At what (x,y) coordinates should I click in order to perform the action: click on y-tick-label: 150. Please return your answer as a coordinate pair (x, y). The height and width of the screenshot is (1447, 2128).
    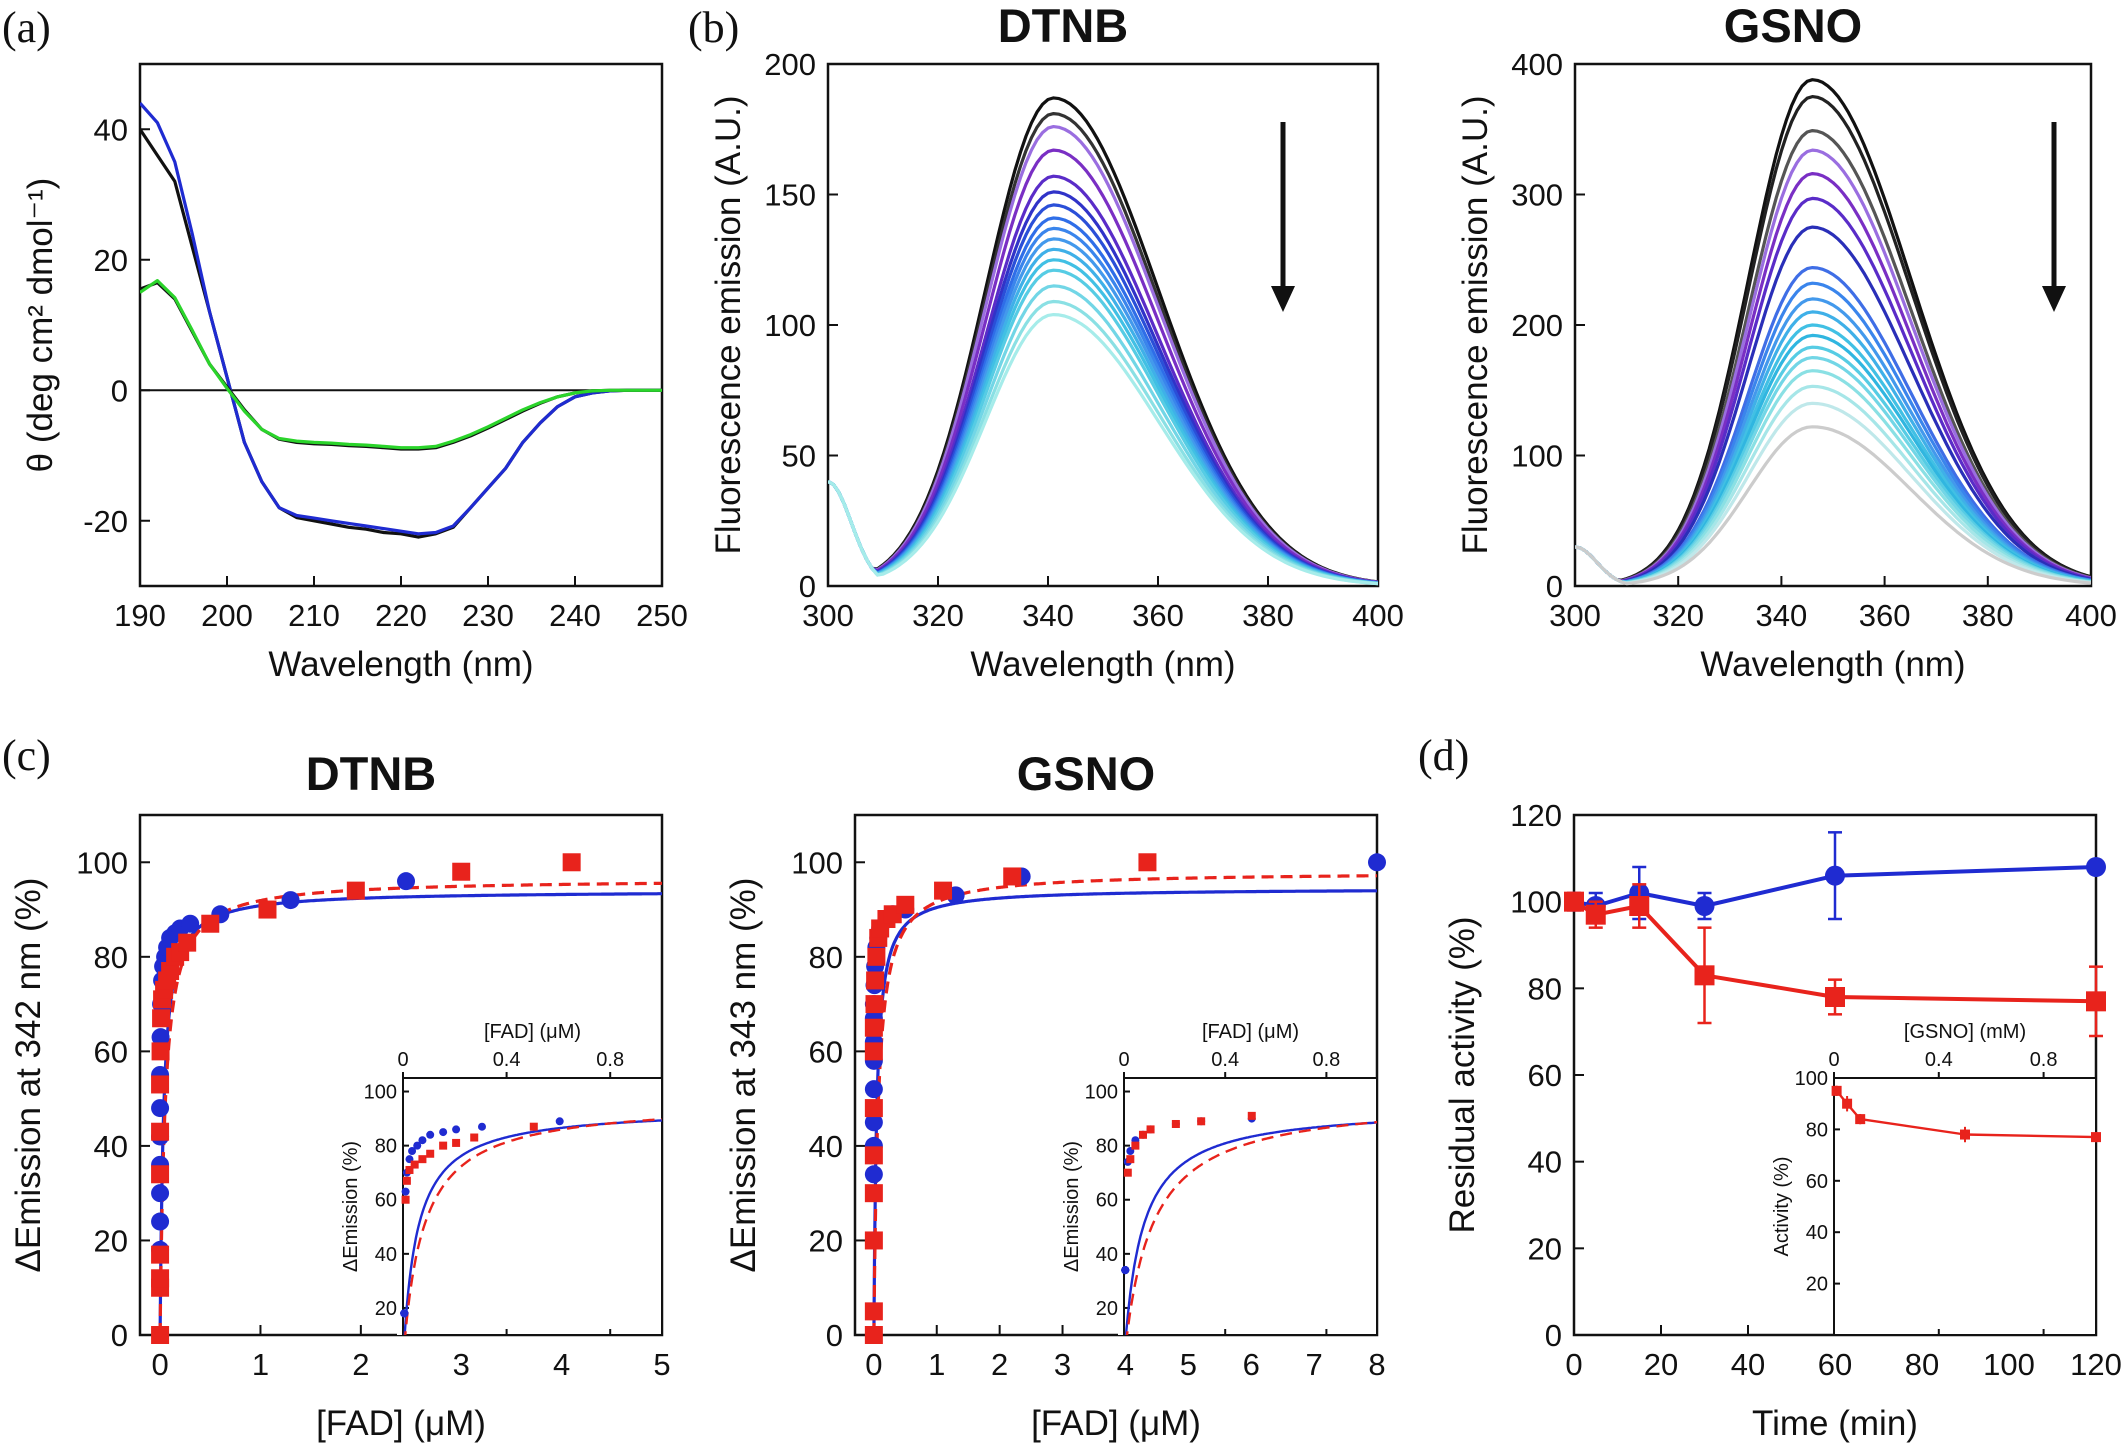
    Looking at the image, I should click on (790, 195).